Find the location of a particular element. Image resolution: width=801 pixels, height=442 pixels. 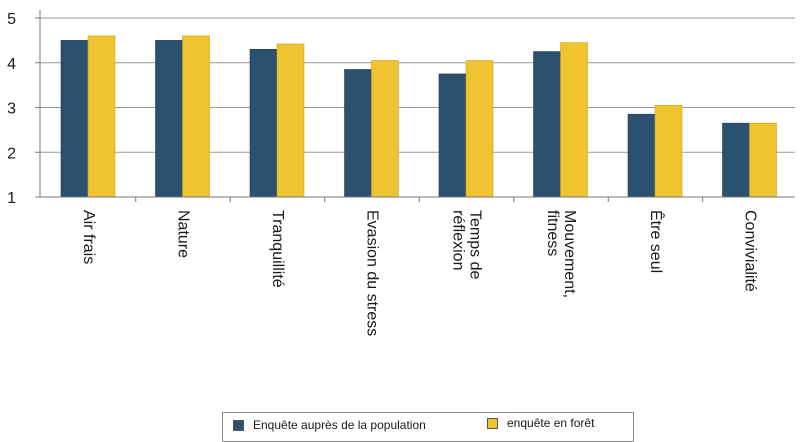

y-tick-label: 5 is located at coordinates (11, 19).